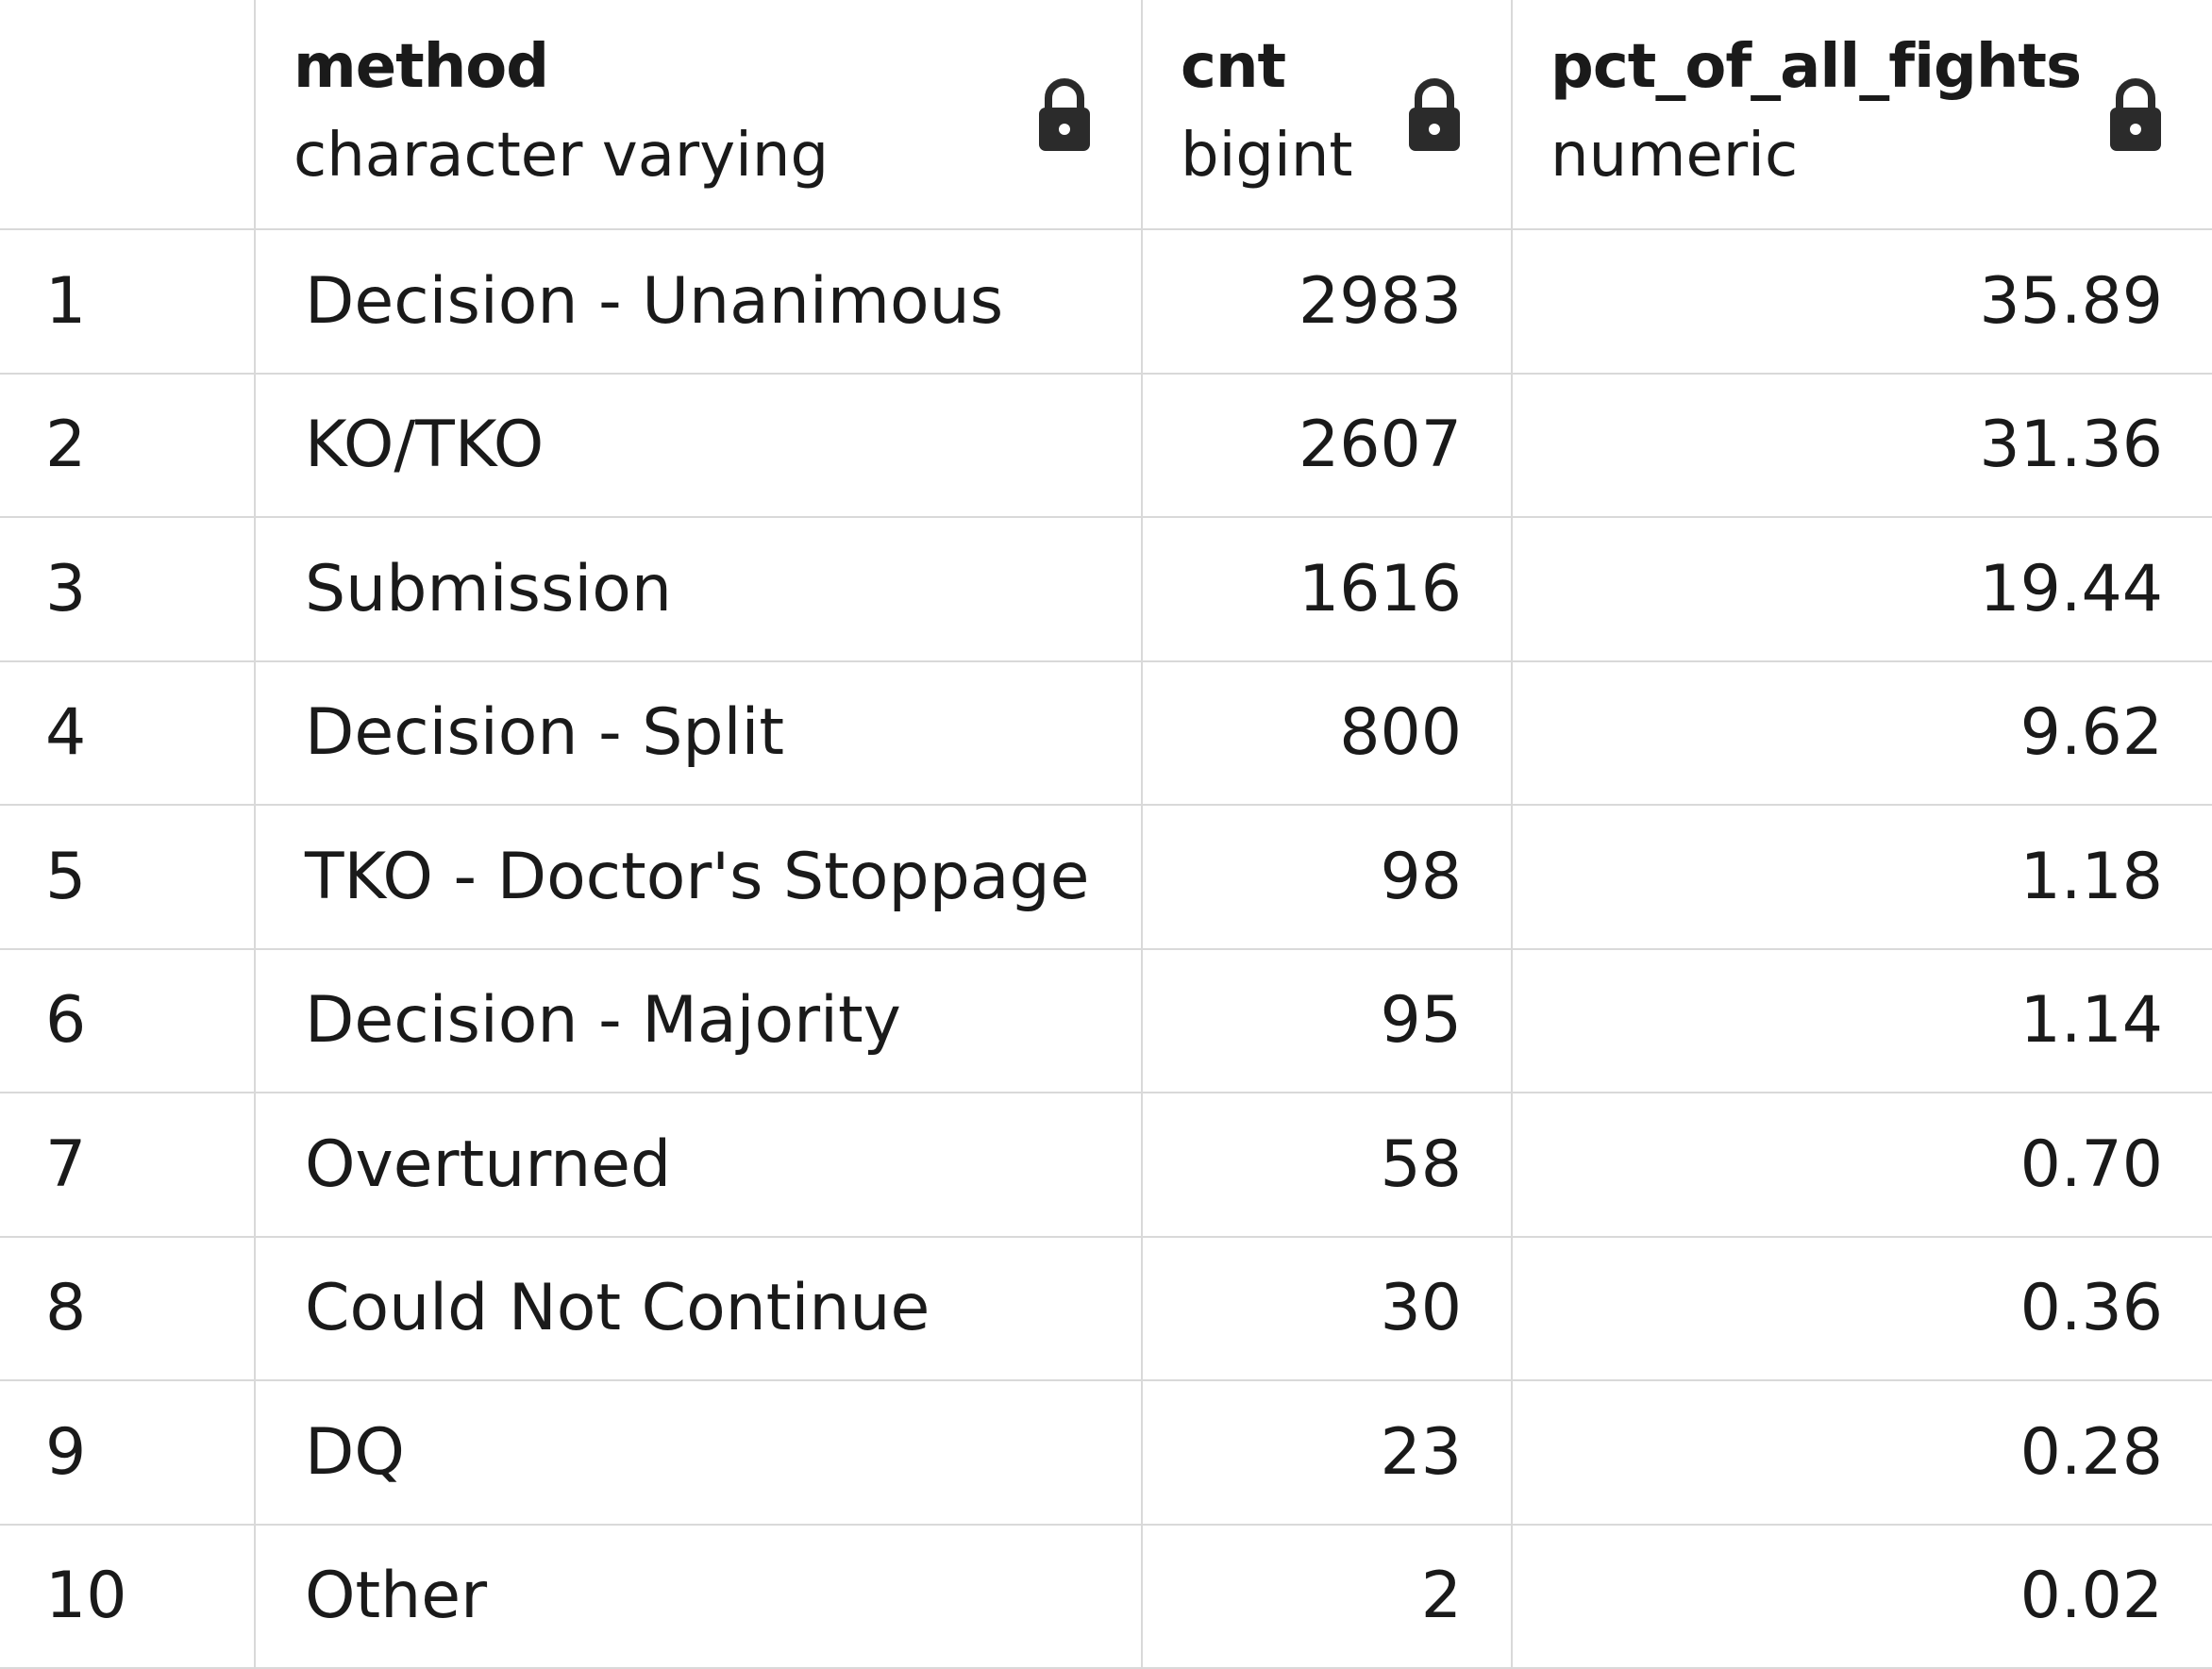  I want to click on row-number-header, so click(128, 115).